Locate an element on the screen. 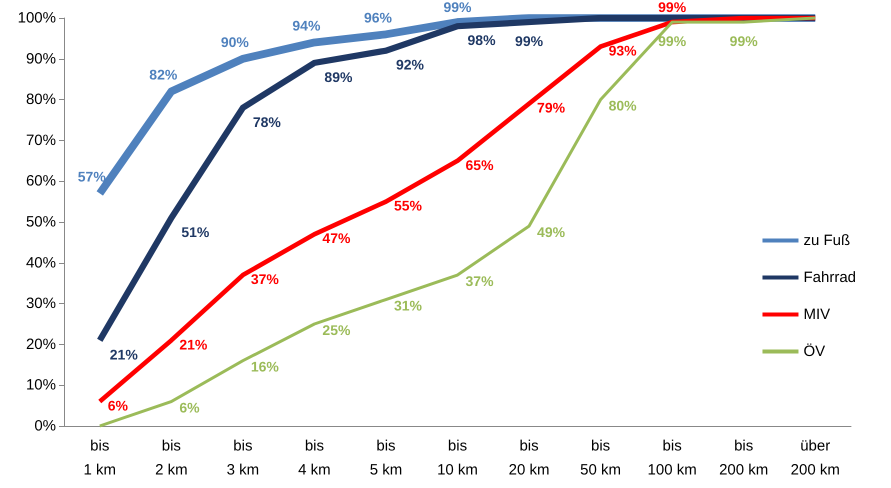 The width and height of the screenshot is (891, 488). y-tick-label: 40% is located at coordinates (41, 263).